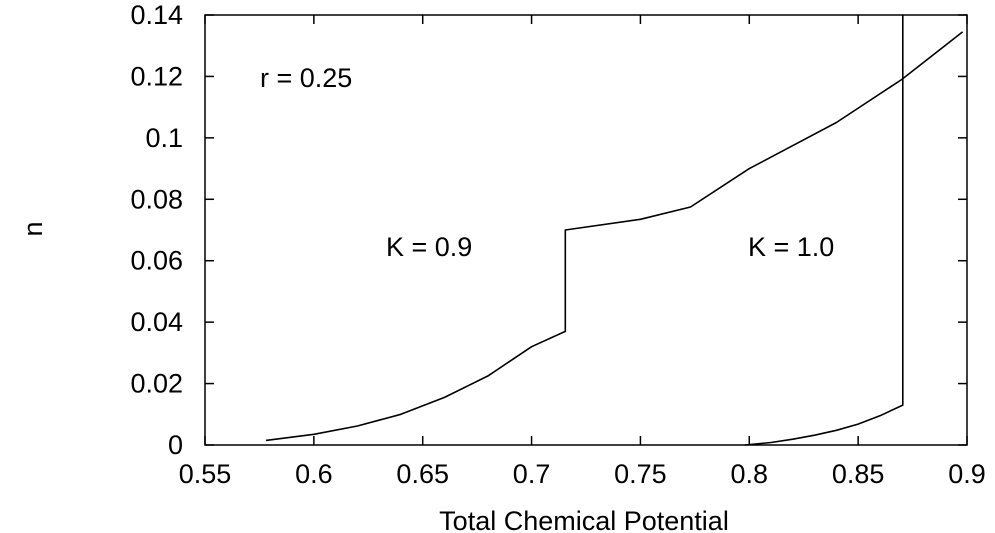  I want to click on x-tick-label: 0.9, so click(967, 474).